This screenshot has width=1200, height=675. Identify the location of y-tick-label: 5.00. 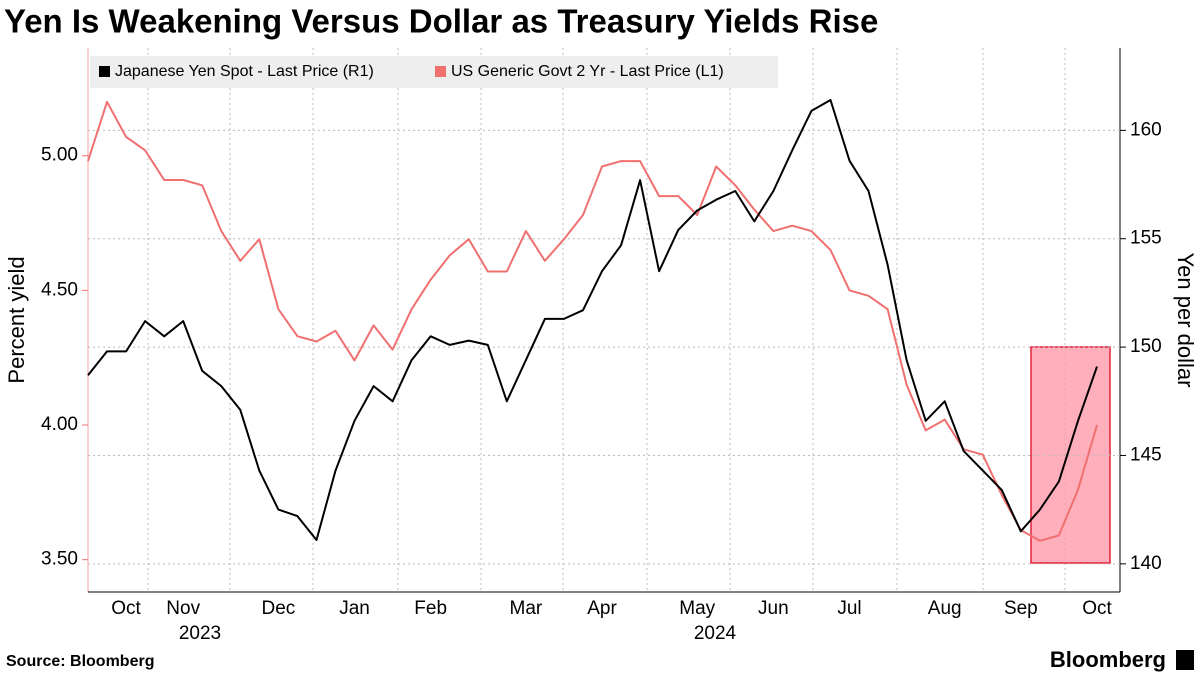
(59, 155).